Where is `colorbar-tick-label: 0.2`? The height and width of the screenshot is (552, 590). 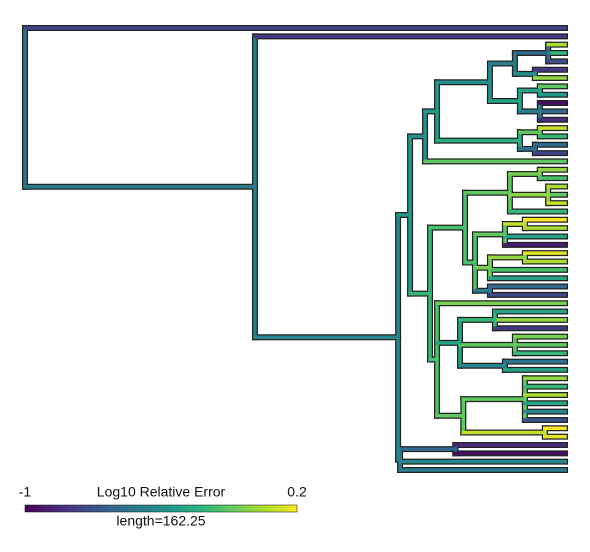
colorbar-tick-label: 0.2 is located at coordinates (297, 492).